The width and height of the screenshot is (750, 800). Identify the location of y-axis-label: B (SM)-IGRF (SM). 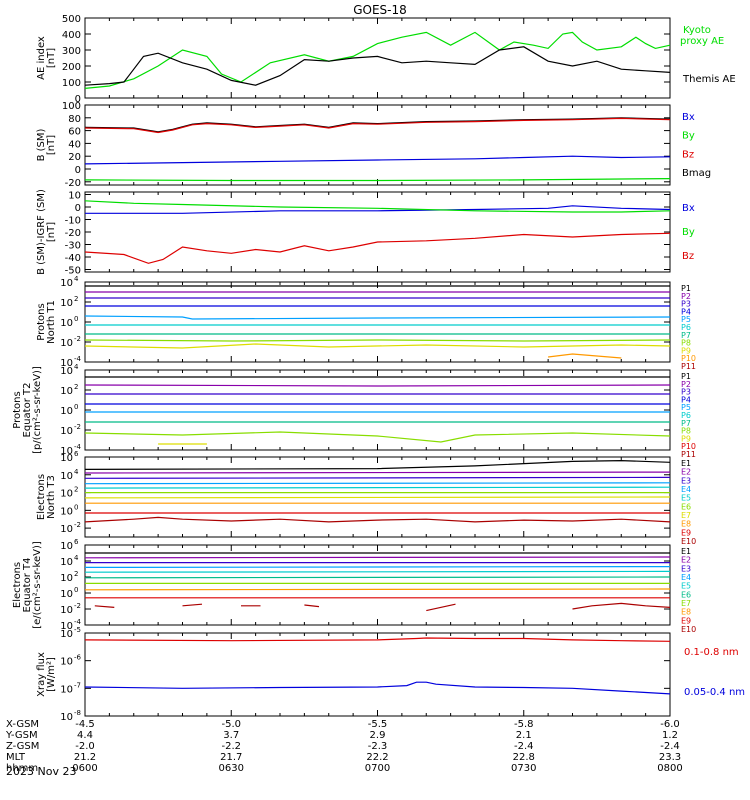
(41, 232).